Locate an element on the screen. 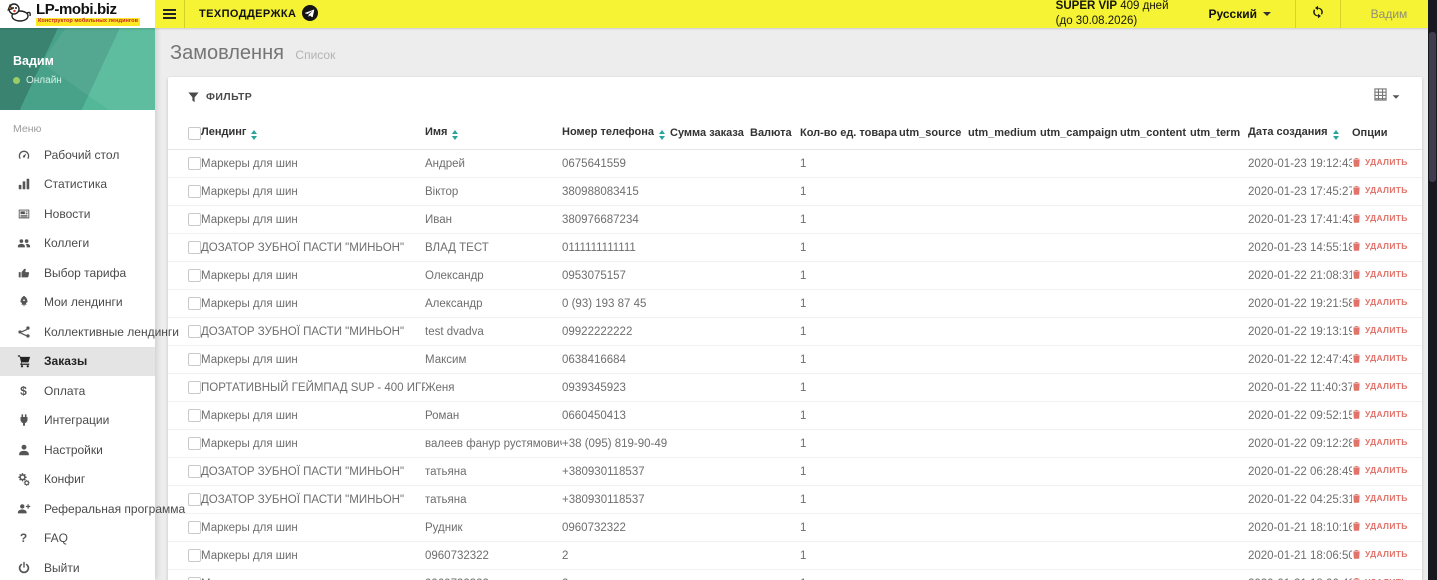 The image size is (1437, 580). sidebar-item-collective-landings: Коллективные лендинги is located at coordinates (89, 332).